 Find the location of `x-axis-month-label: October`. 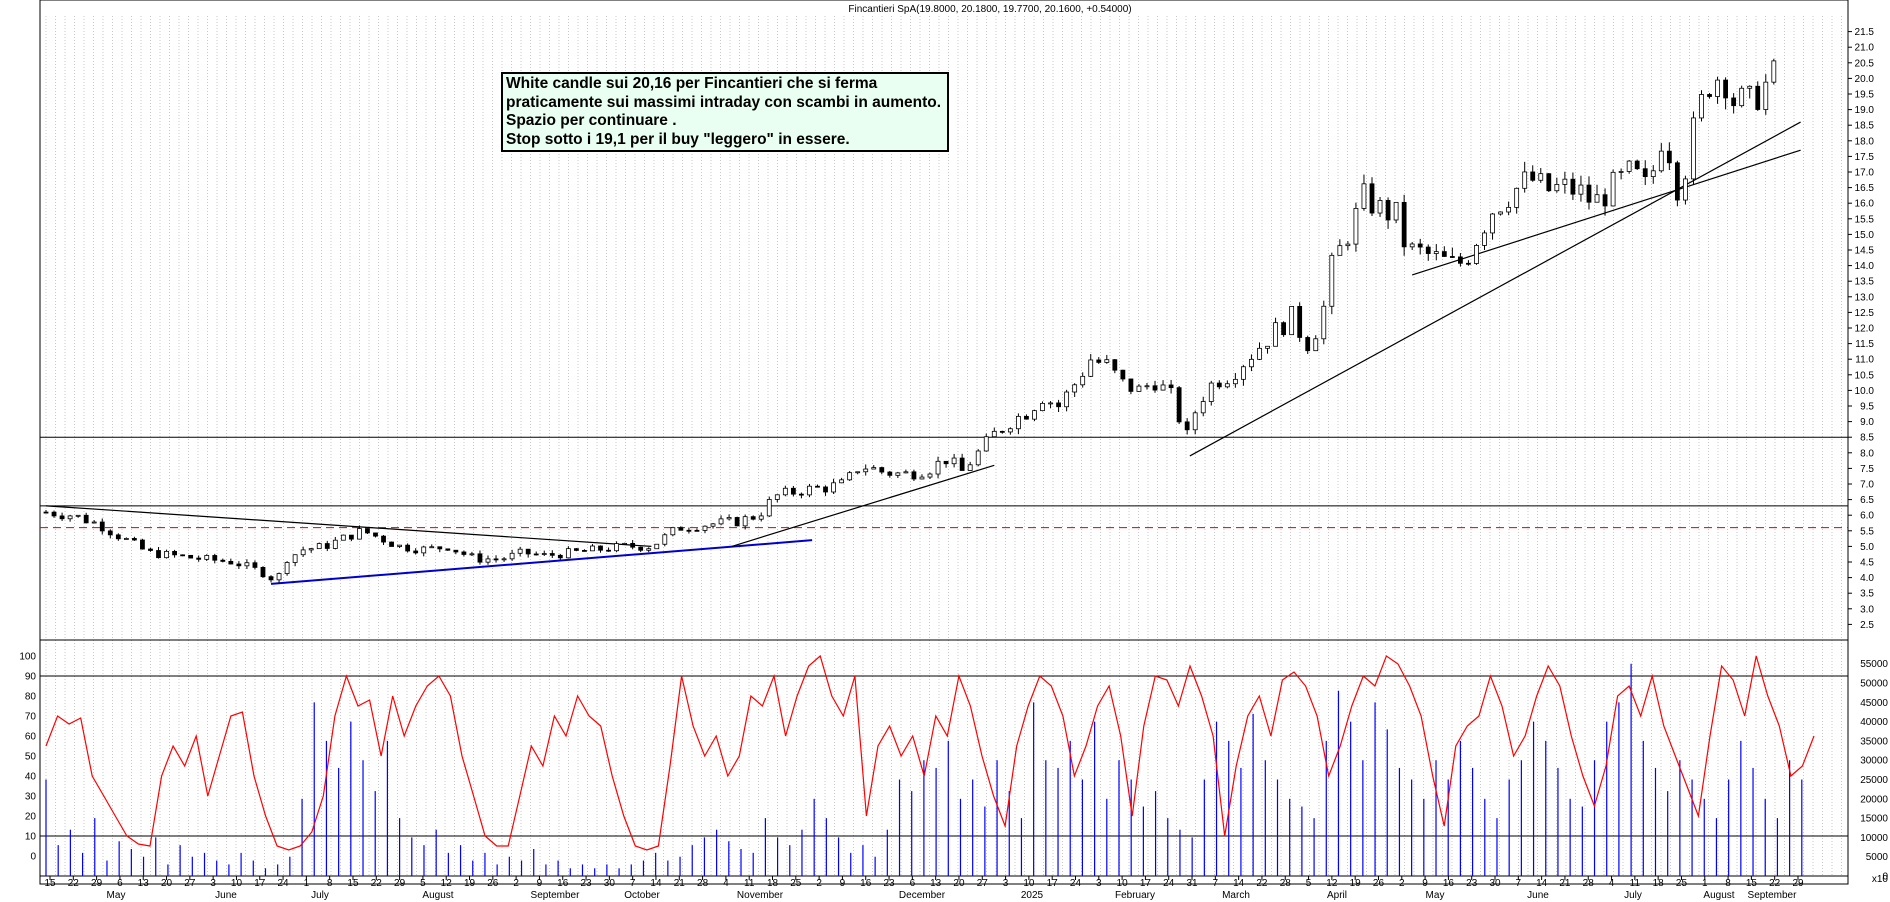

x-axis-month-label: October is located at coordinates (642, 895).